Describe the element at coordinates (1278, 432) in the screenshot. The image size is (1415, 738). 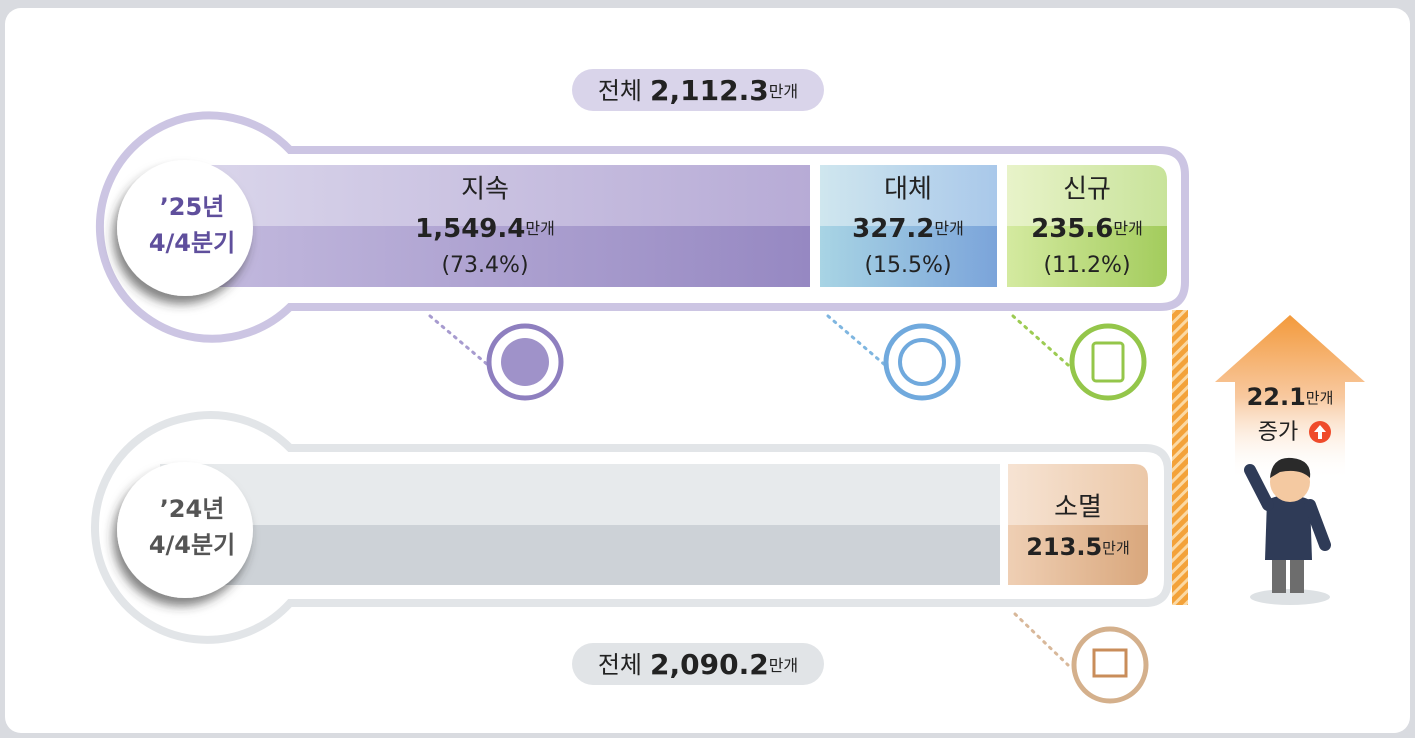
I see `increase-label: 증가` at that location.